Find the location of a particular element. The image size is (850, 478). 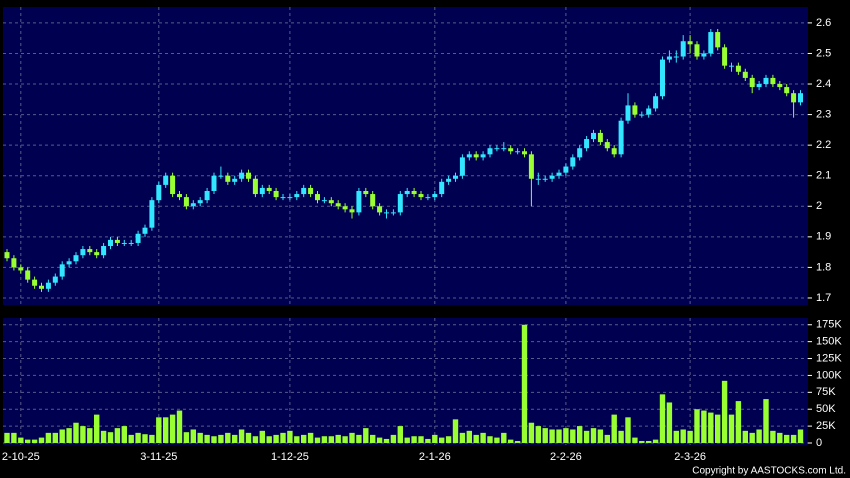

y-tick-label: 125K is located at coordinates (829, 358).